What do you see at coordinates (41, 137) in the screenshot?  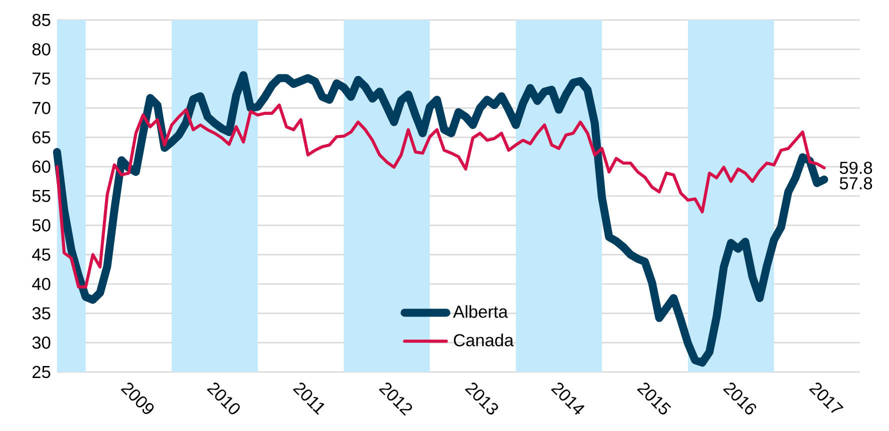 I see `y-tick-label: 65` at bounding box center [41, 137].